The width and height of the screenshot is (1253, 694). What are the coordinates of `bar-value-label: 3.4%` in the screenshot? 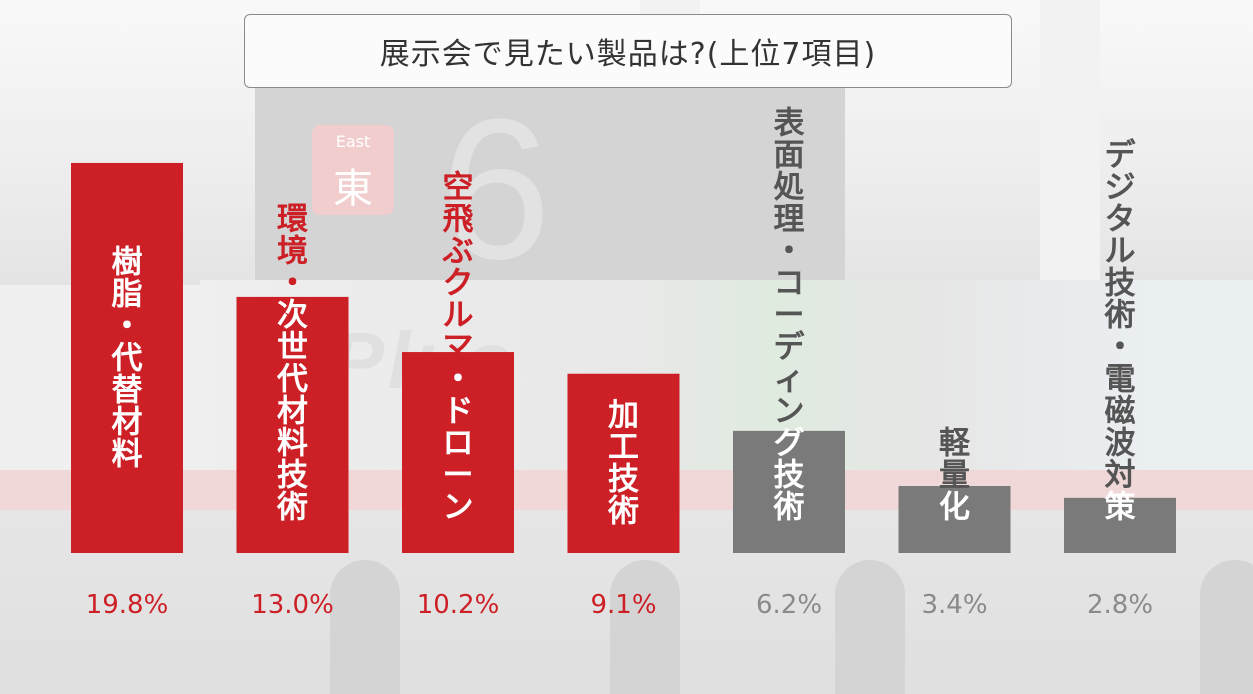 It's located at (954, 605).